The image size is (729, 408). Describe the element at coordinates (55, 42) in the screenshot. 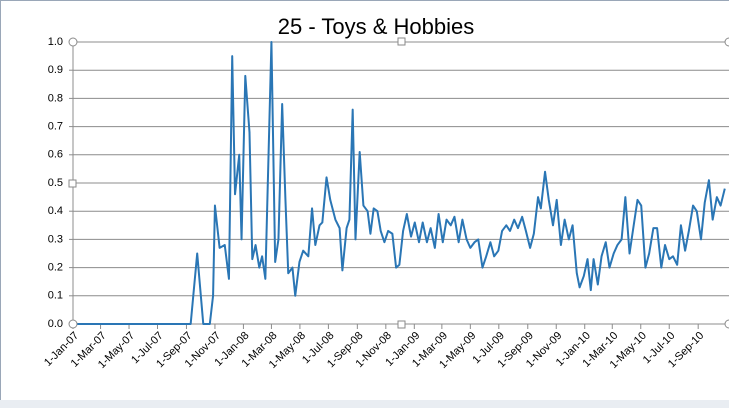

I see `y-tick-label: 1.0` at that location.